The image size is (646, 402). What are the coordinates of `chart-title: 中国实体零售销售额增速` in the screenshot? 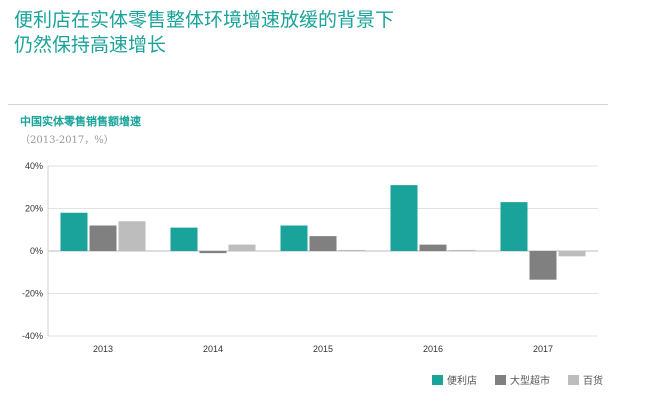 It's located at (80, 121).